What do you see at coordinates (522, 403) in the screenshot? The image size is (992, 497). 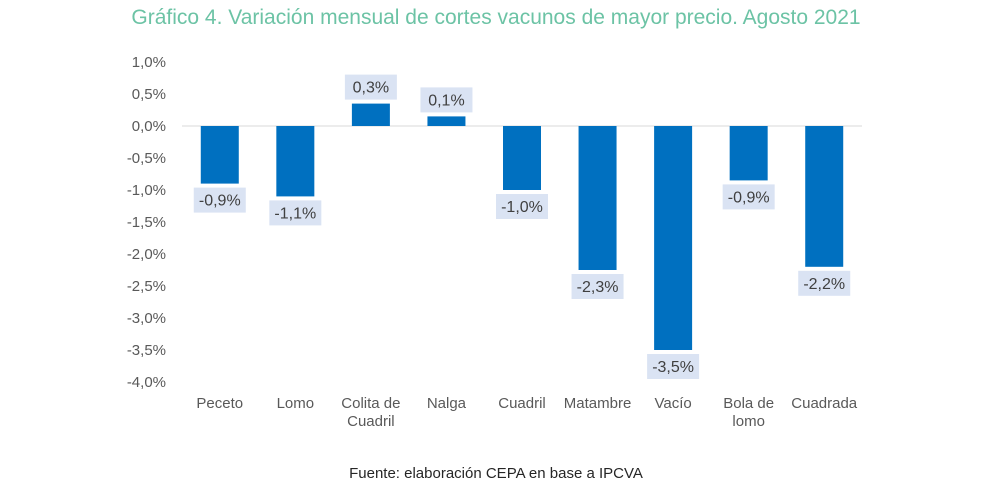 I see `category-label: Cuadril` at bounding box center [522, 403].